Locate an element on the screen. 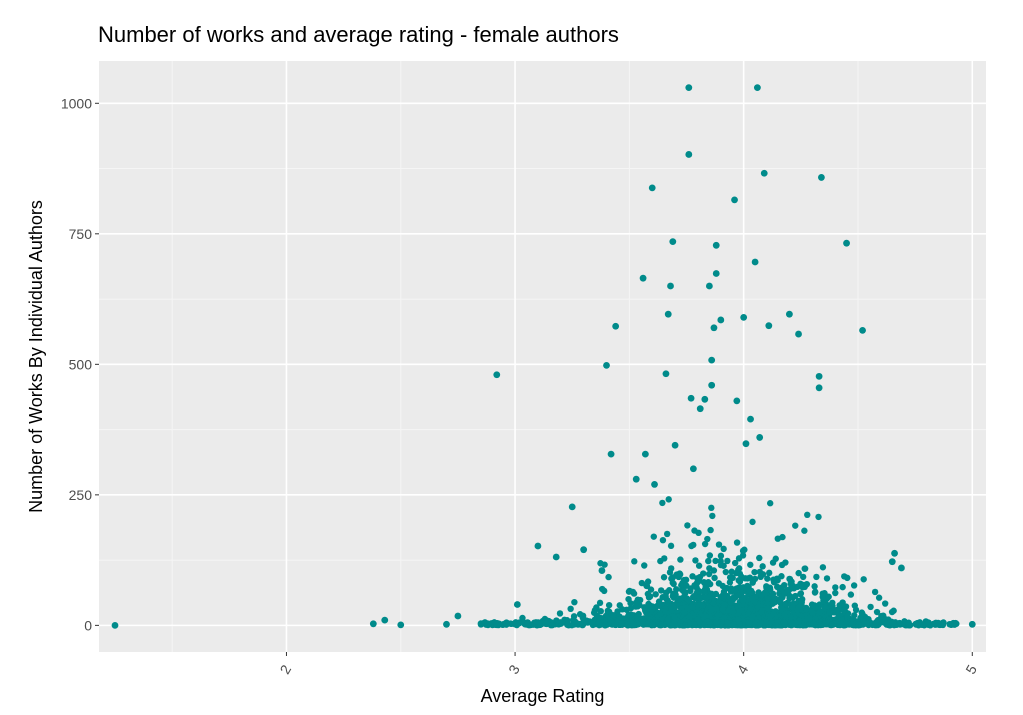 This screenshot has height=715, width=1023. y-axis-title: Number of Works By Individual Authors is located at coordinates (36, 356).